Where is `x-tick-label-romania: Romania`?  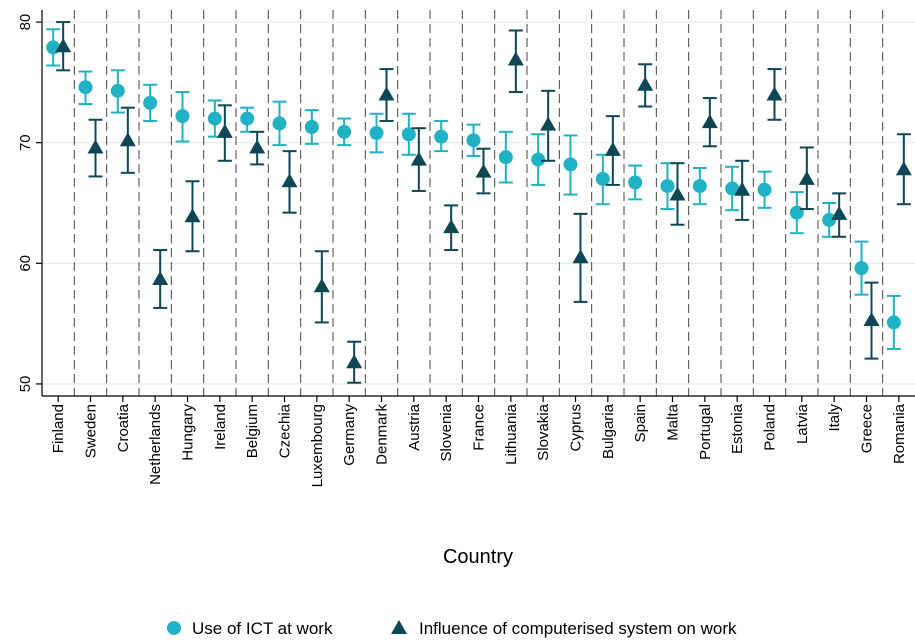
x-tick-label-romania: Romania is located at coordinates (899, 433).